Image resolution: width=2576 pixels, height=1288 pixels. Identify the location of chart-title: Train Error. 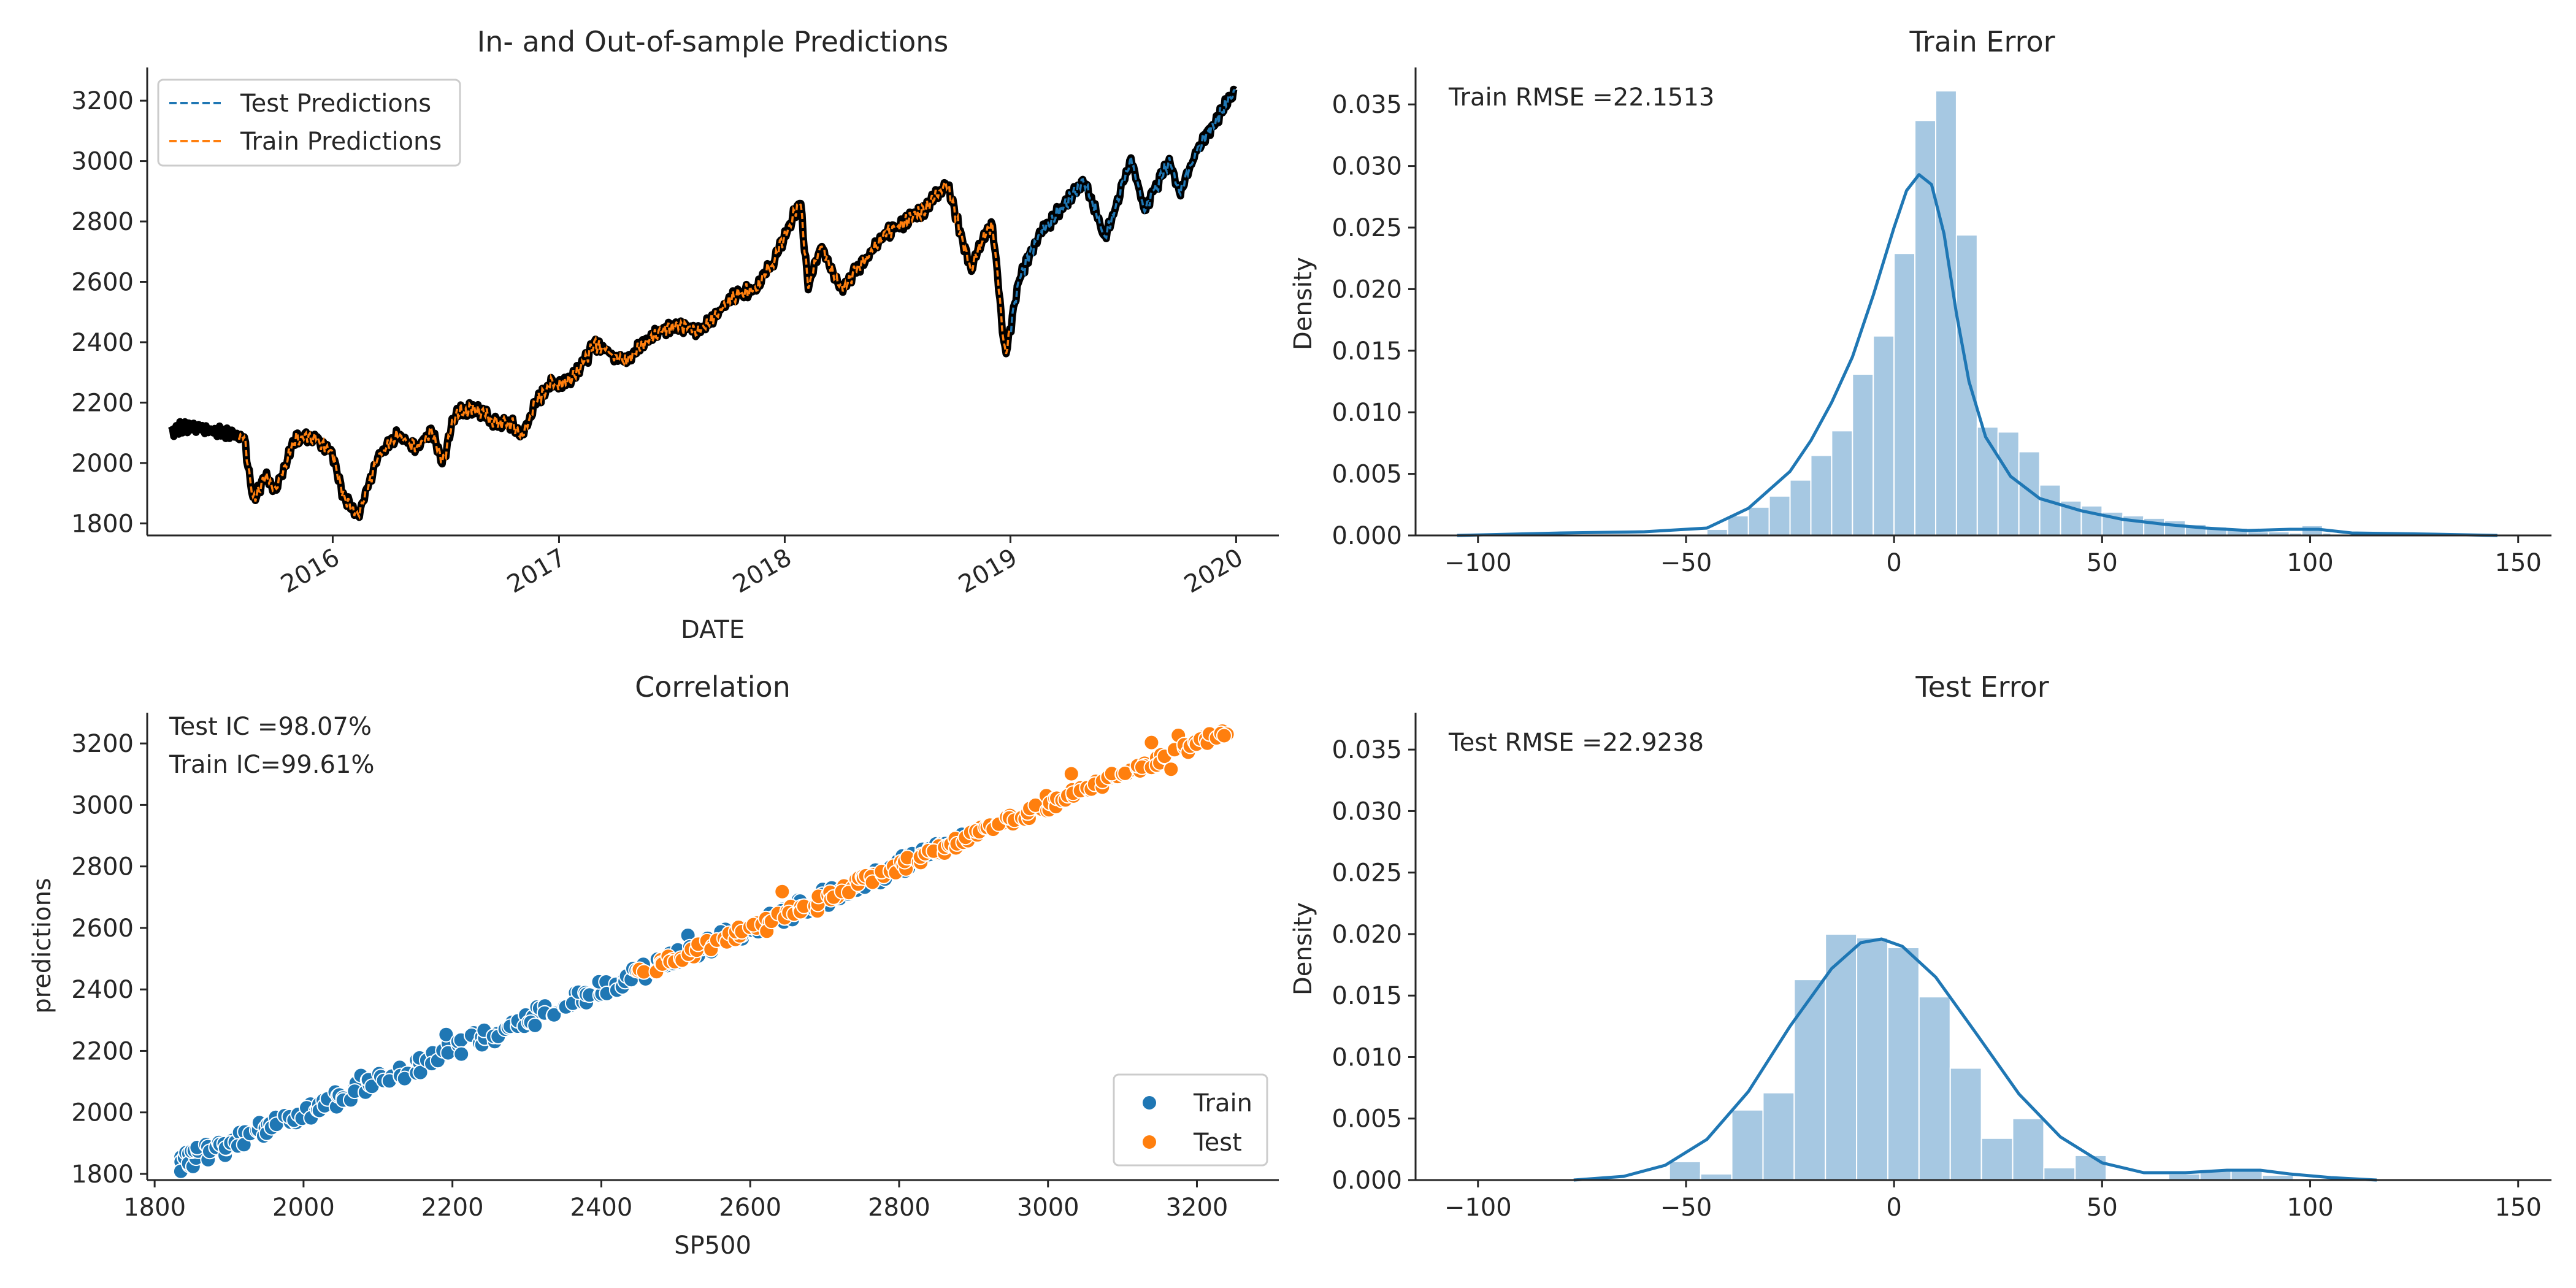
(1982, 41).